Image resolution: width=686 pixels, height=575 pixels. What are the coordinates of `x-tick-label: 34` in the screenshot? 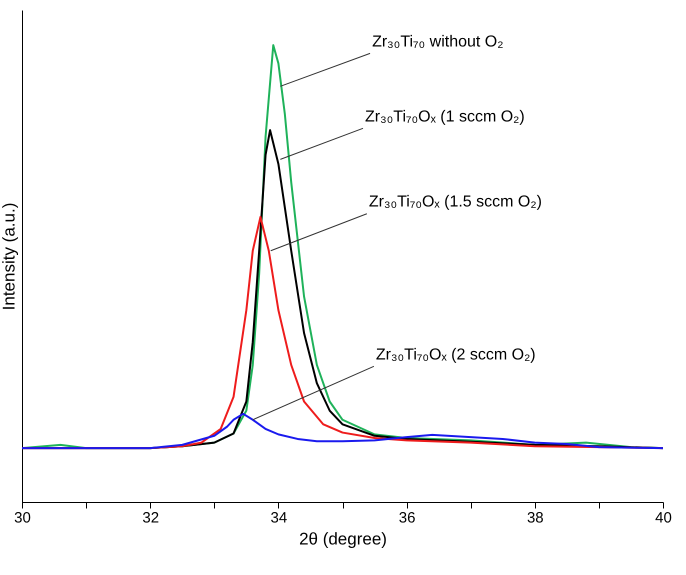 It's located at (279, 518).